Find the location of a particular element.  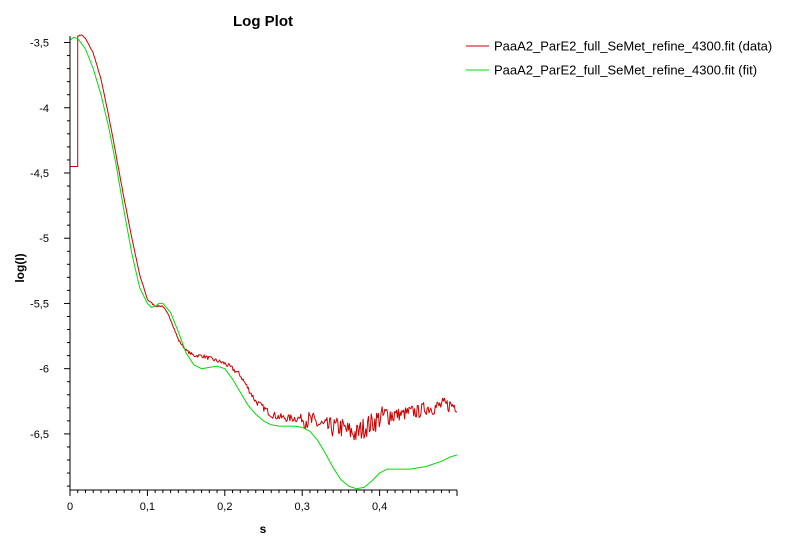

x-tick-label: 0,2 is located at coordinates (224, 507).